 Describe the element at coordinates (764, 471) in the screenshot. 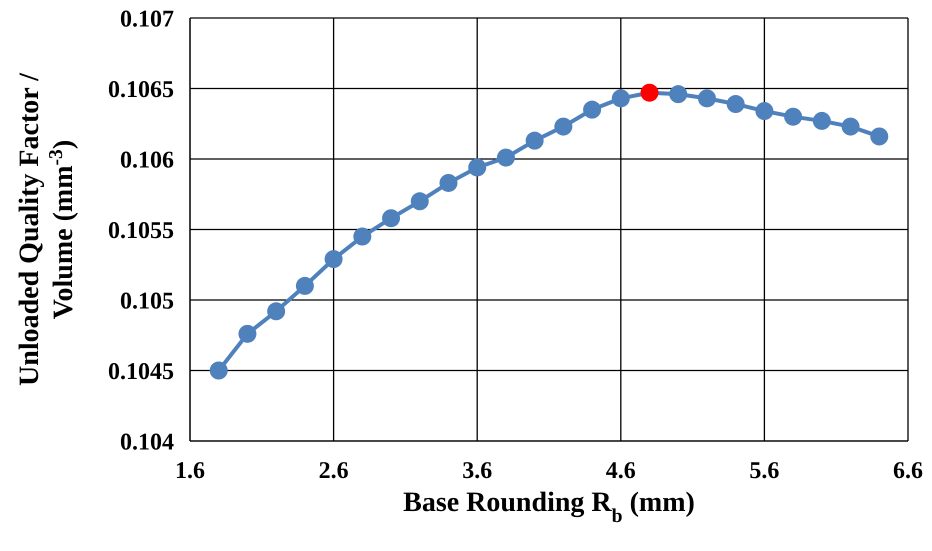

I see `x-tick-label: 5.6` at that location.